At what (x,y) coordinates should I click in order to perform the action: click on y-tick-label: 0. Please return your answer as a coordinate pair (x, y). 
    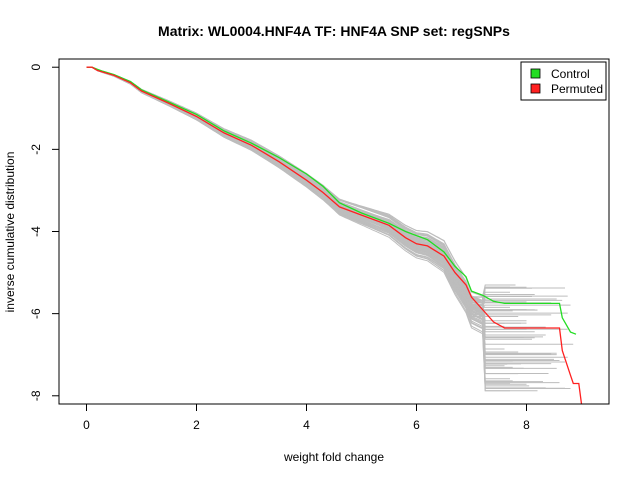
    Looking at the image, I should click on (36, 67).